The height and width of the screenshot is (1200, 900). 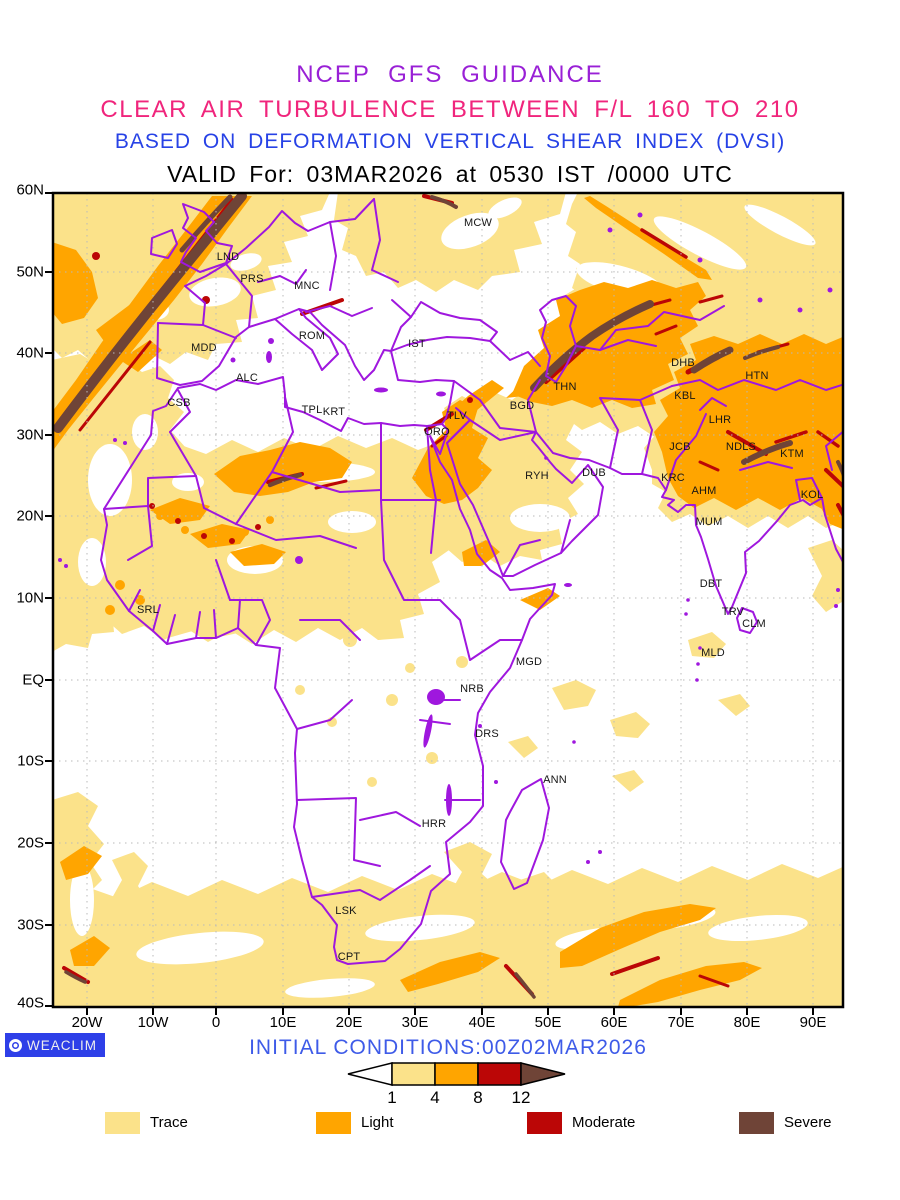 I want to click on moderate-spots-layer, so click(x=282, y=398).